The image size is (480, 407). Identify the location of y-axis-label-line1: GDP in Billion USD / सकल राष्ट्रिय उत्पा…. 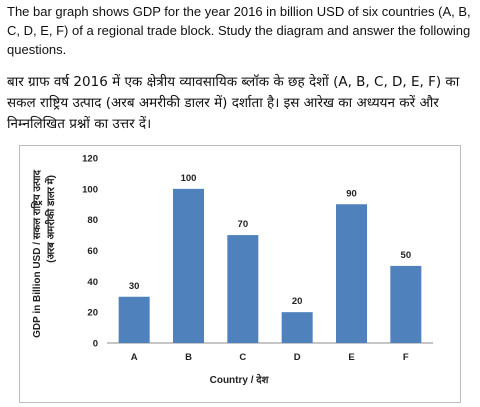
(36, 253).